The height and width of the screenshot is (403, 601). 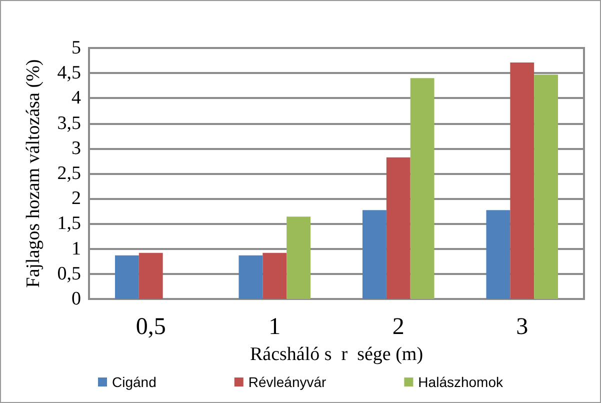 What do you see at coordinates (69, 273) in the screenshot?
I see `y-tick-label: 0,5` at bounding box center [69, 273].